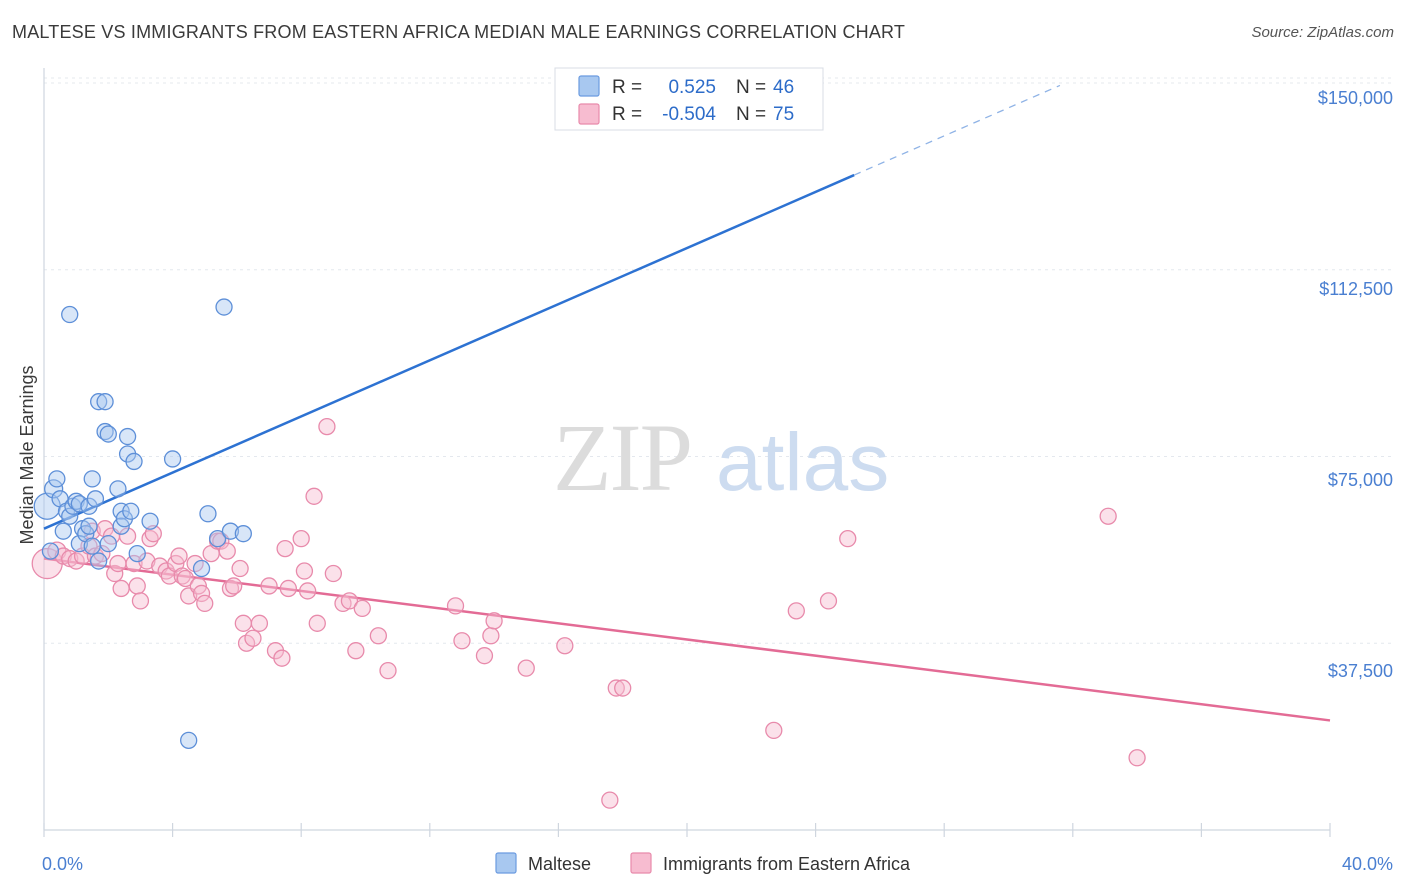 This screenshot has height=892, width=1406. Describe the element at coordinates (1322, 32) in the screenshot. I see `chart-source: Source: ZipAtlas.com` at that location.